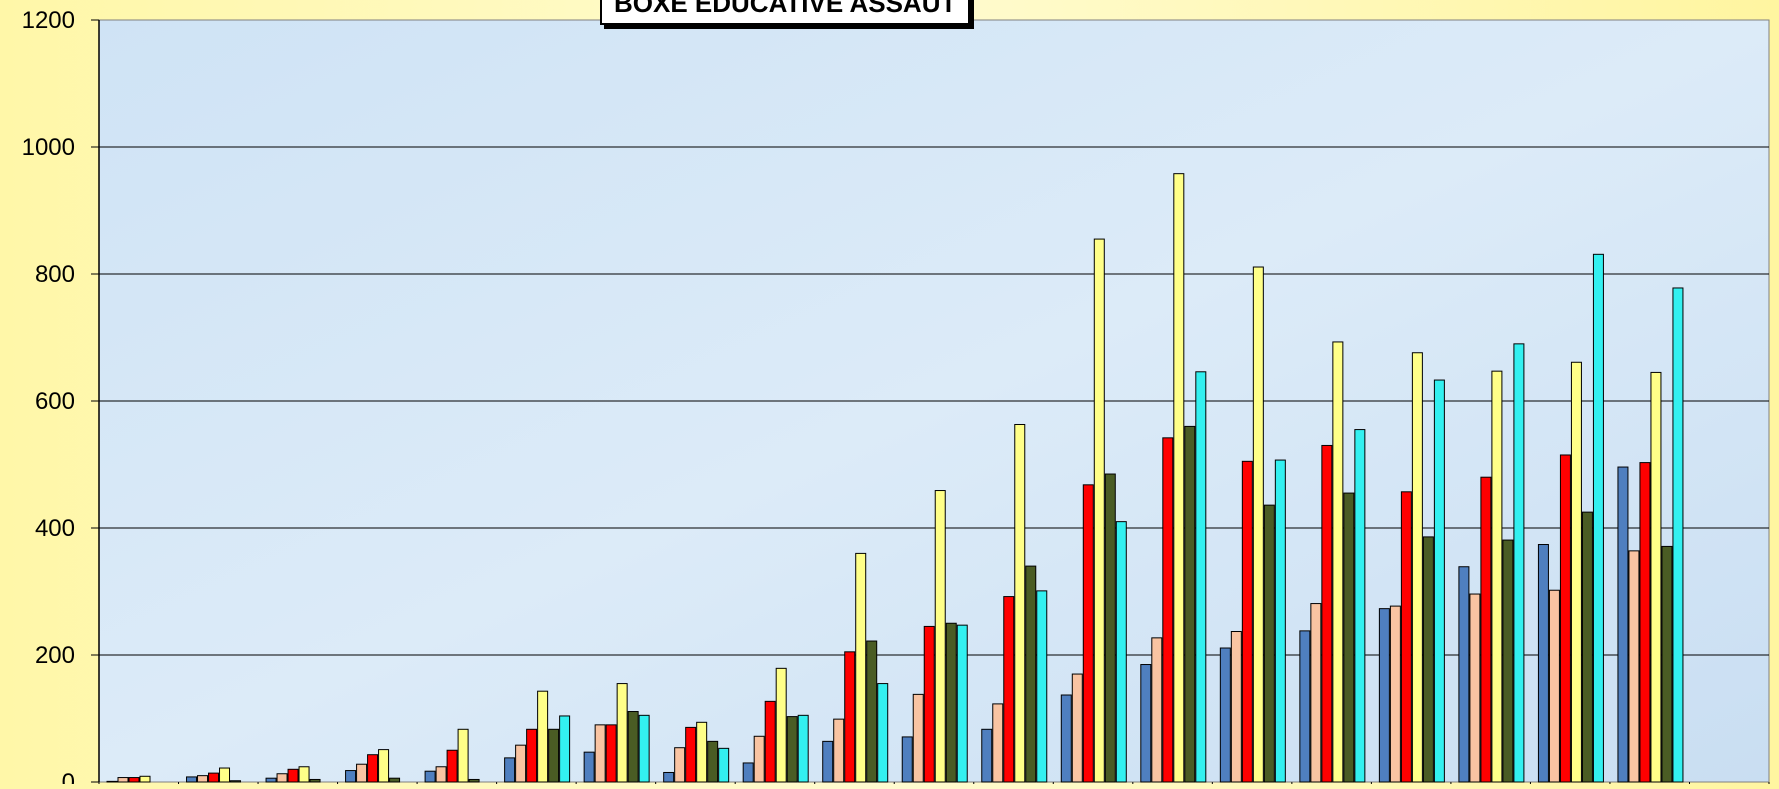 The height and width of the screenshot is (789, 1779). I want to click on y-tick-label: 1200, so click(48, 20).